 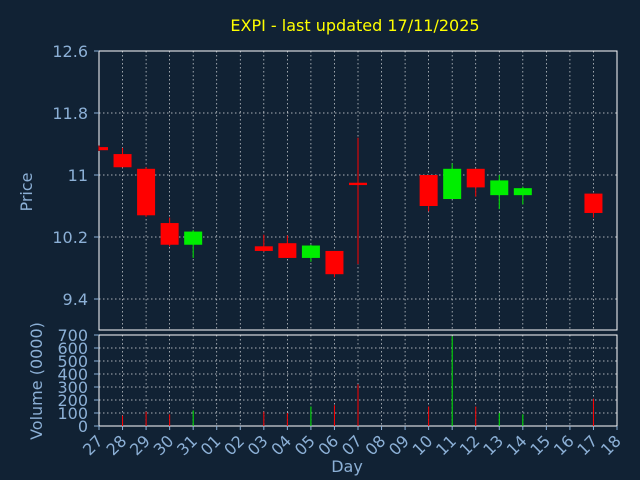 What do you see at coordinates (347, 466) in the screenshot?
I see `x-axis-label: Day` at bounding box center [347, 466].